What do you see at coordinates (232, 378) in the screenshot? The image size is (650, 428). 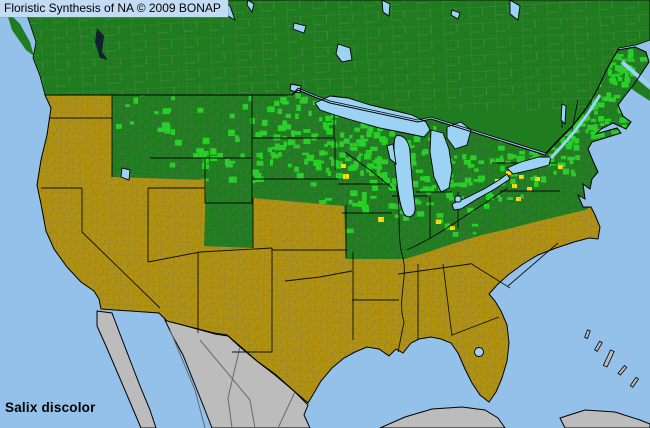 I see `mexico-state-borders` at bounding box center [232, 378].